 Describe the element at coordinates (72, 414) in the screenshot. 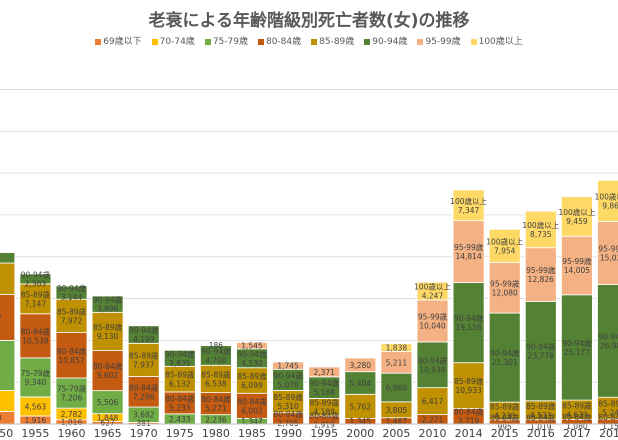

I see `data-label: 2,782` at that location.